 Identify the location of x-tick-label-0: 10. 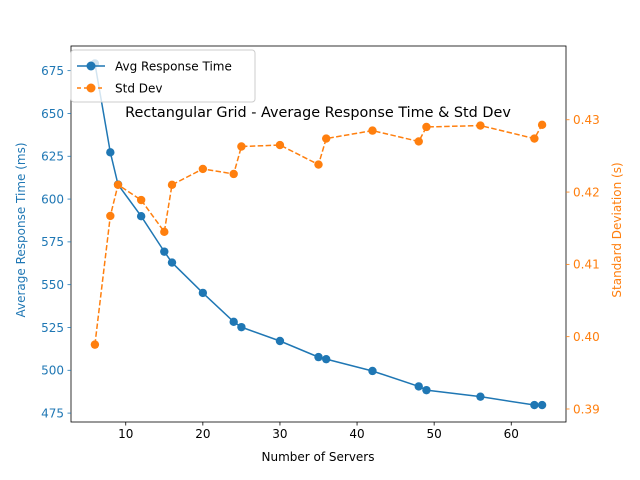
(125, 434).